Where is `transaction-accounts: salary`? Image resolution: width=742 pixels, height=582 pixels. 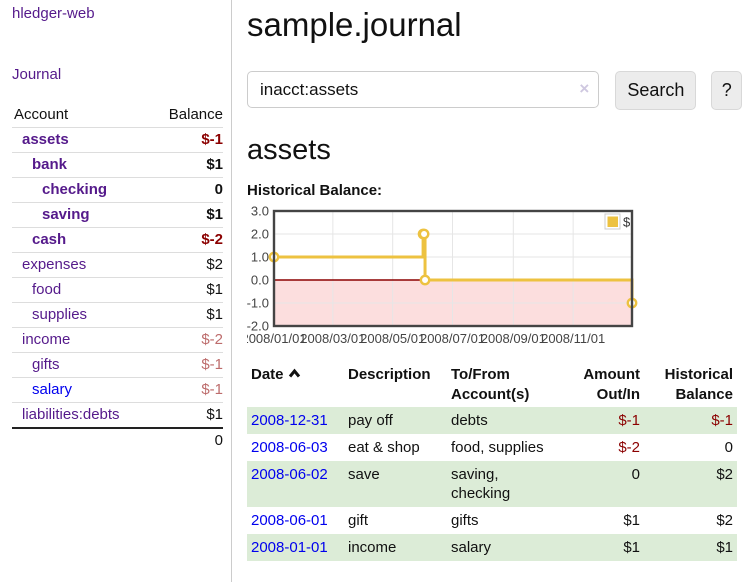
transaction-accounts: salary is located at coordinates (471, 547).